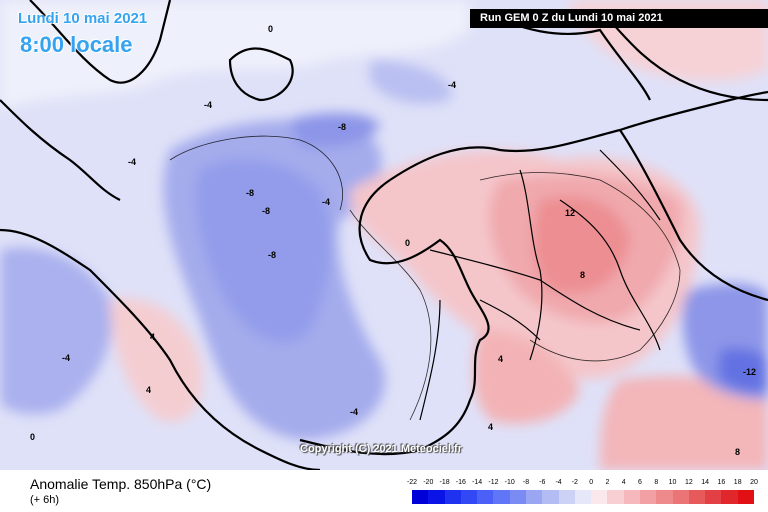 The image size is (768, 512). Describe the element at coordinates (619, 18) in the screenshot. I see `model-run-label: Run GEM 0 Z du Lundi 10 mai 2021` at that location.